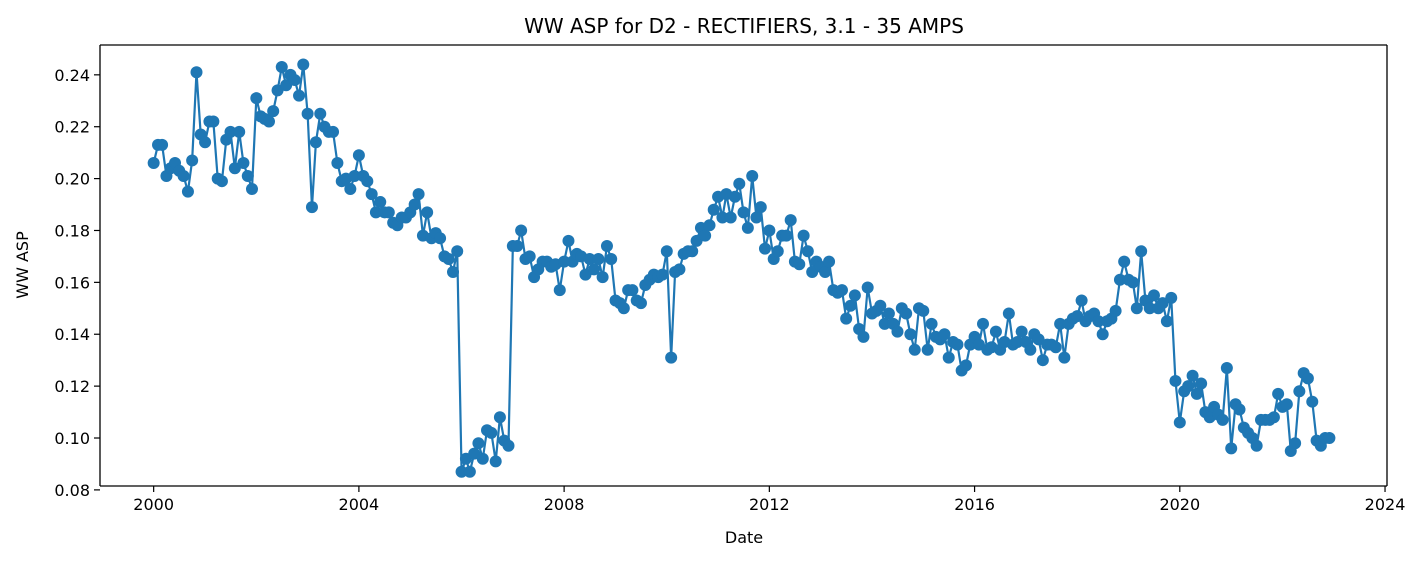  What do you see at coordinates (72, 282) in the screenshot?
I see `y-tick-label: 0.16` at bounding box center [72, 282].